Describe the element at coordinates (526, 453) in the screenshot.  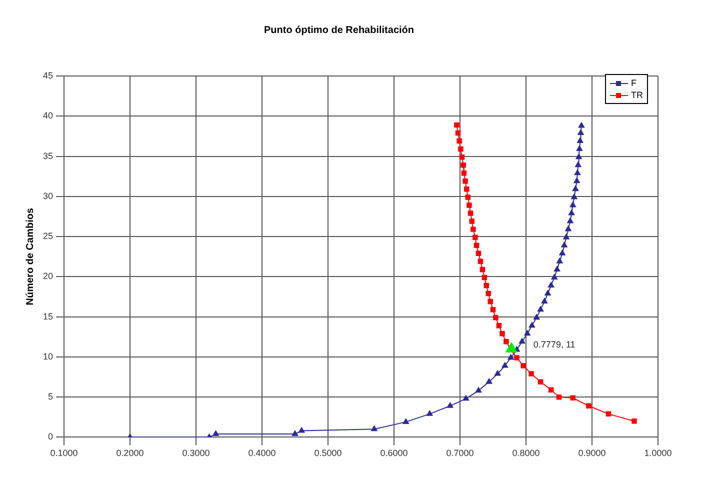
I see `x-tick-label: 0.8000` at that location.